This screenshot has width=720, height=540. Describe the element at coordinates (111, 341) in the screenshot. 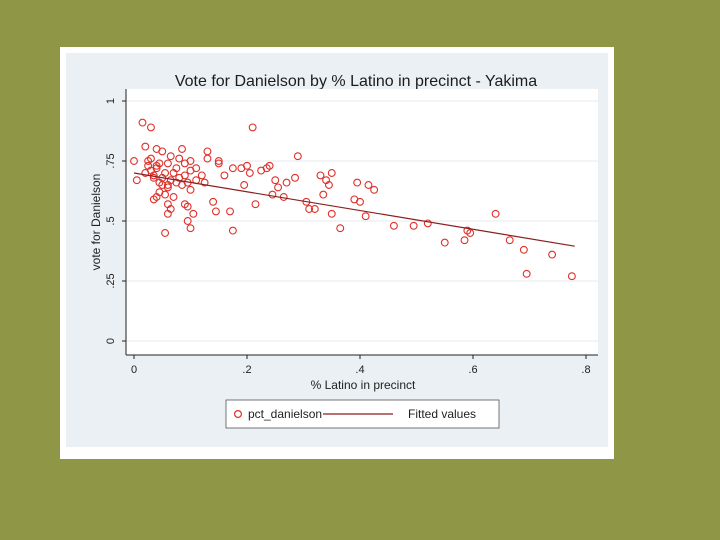

I see `y-tick-label-0: 0` at that location.